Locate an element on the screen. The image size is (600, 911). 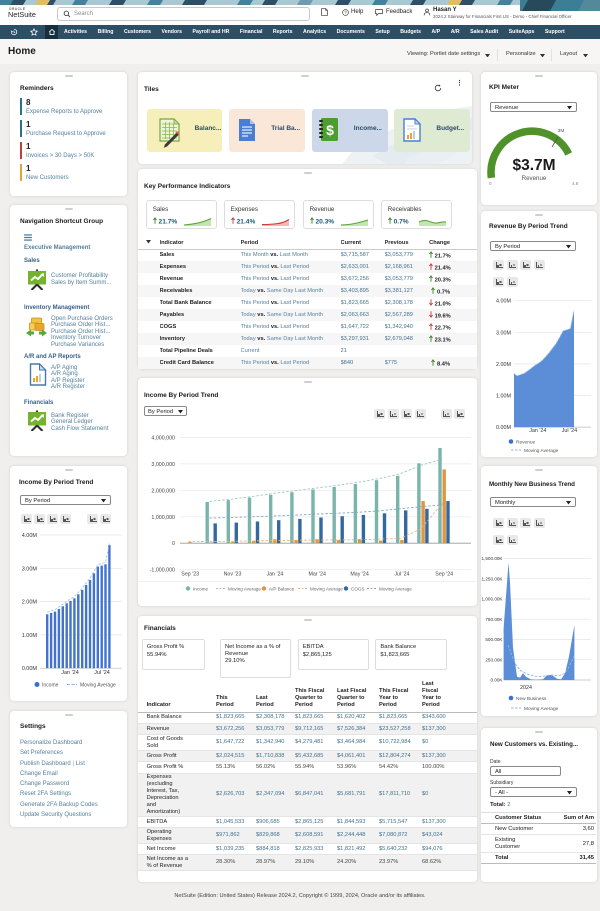
svg-text: 750.00K is located at coordinates (494, 619).